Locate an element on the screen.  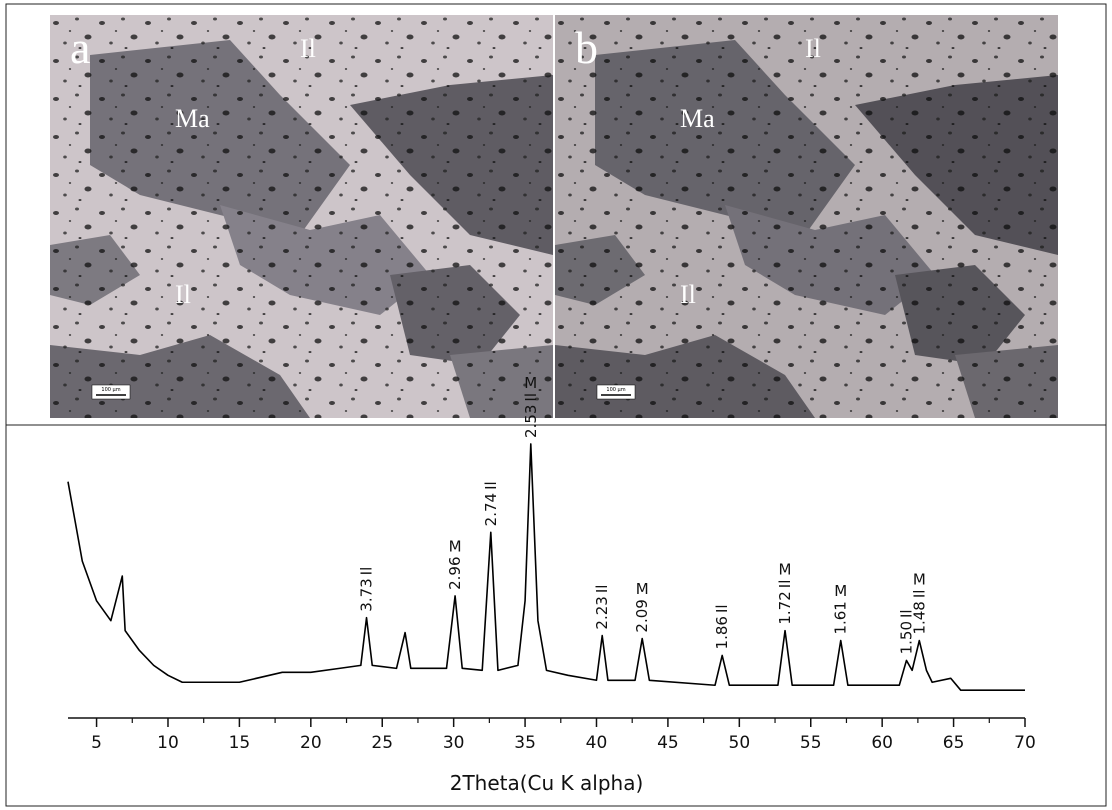
x-tick-label: 20 is located at coordinates (311, 743).